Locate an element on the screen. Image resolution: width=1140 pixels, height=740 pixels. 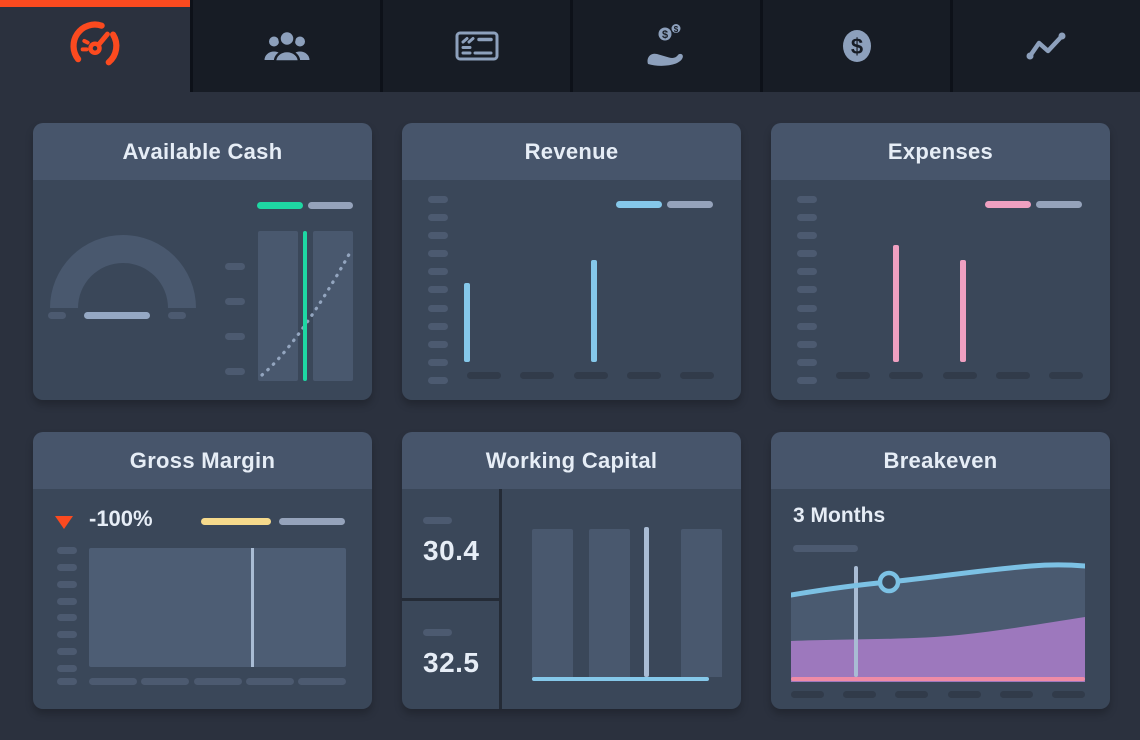
card-title: Revenue is located at coordinates (571, 151).